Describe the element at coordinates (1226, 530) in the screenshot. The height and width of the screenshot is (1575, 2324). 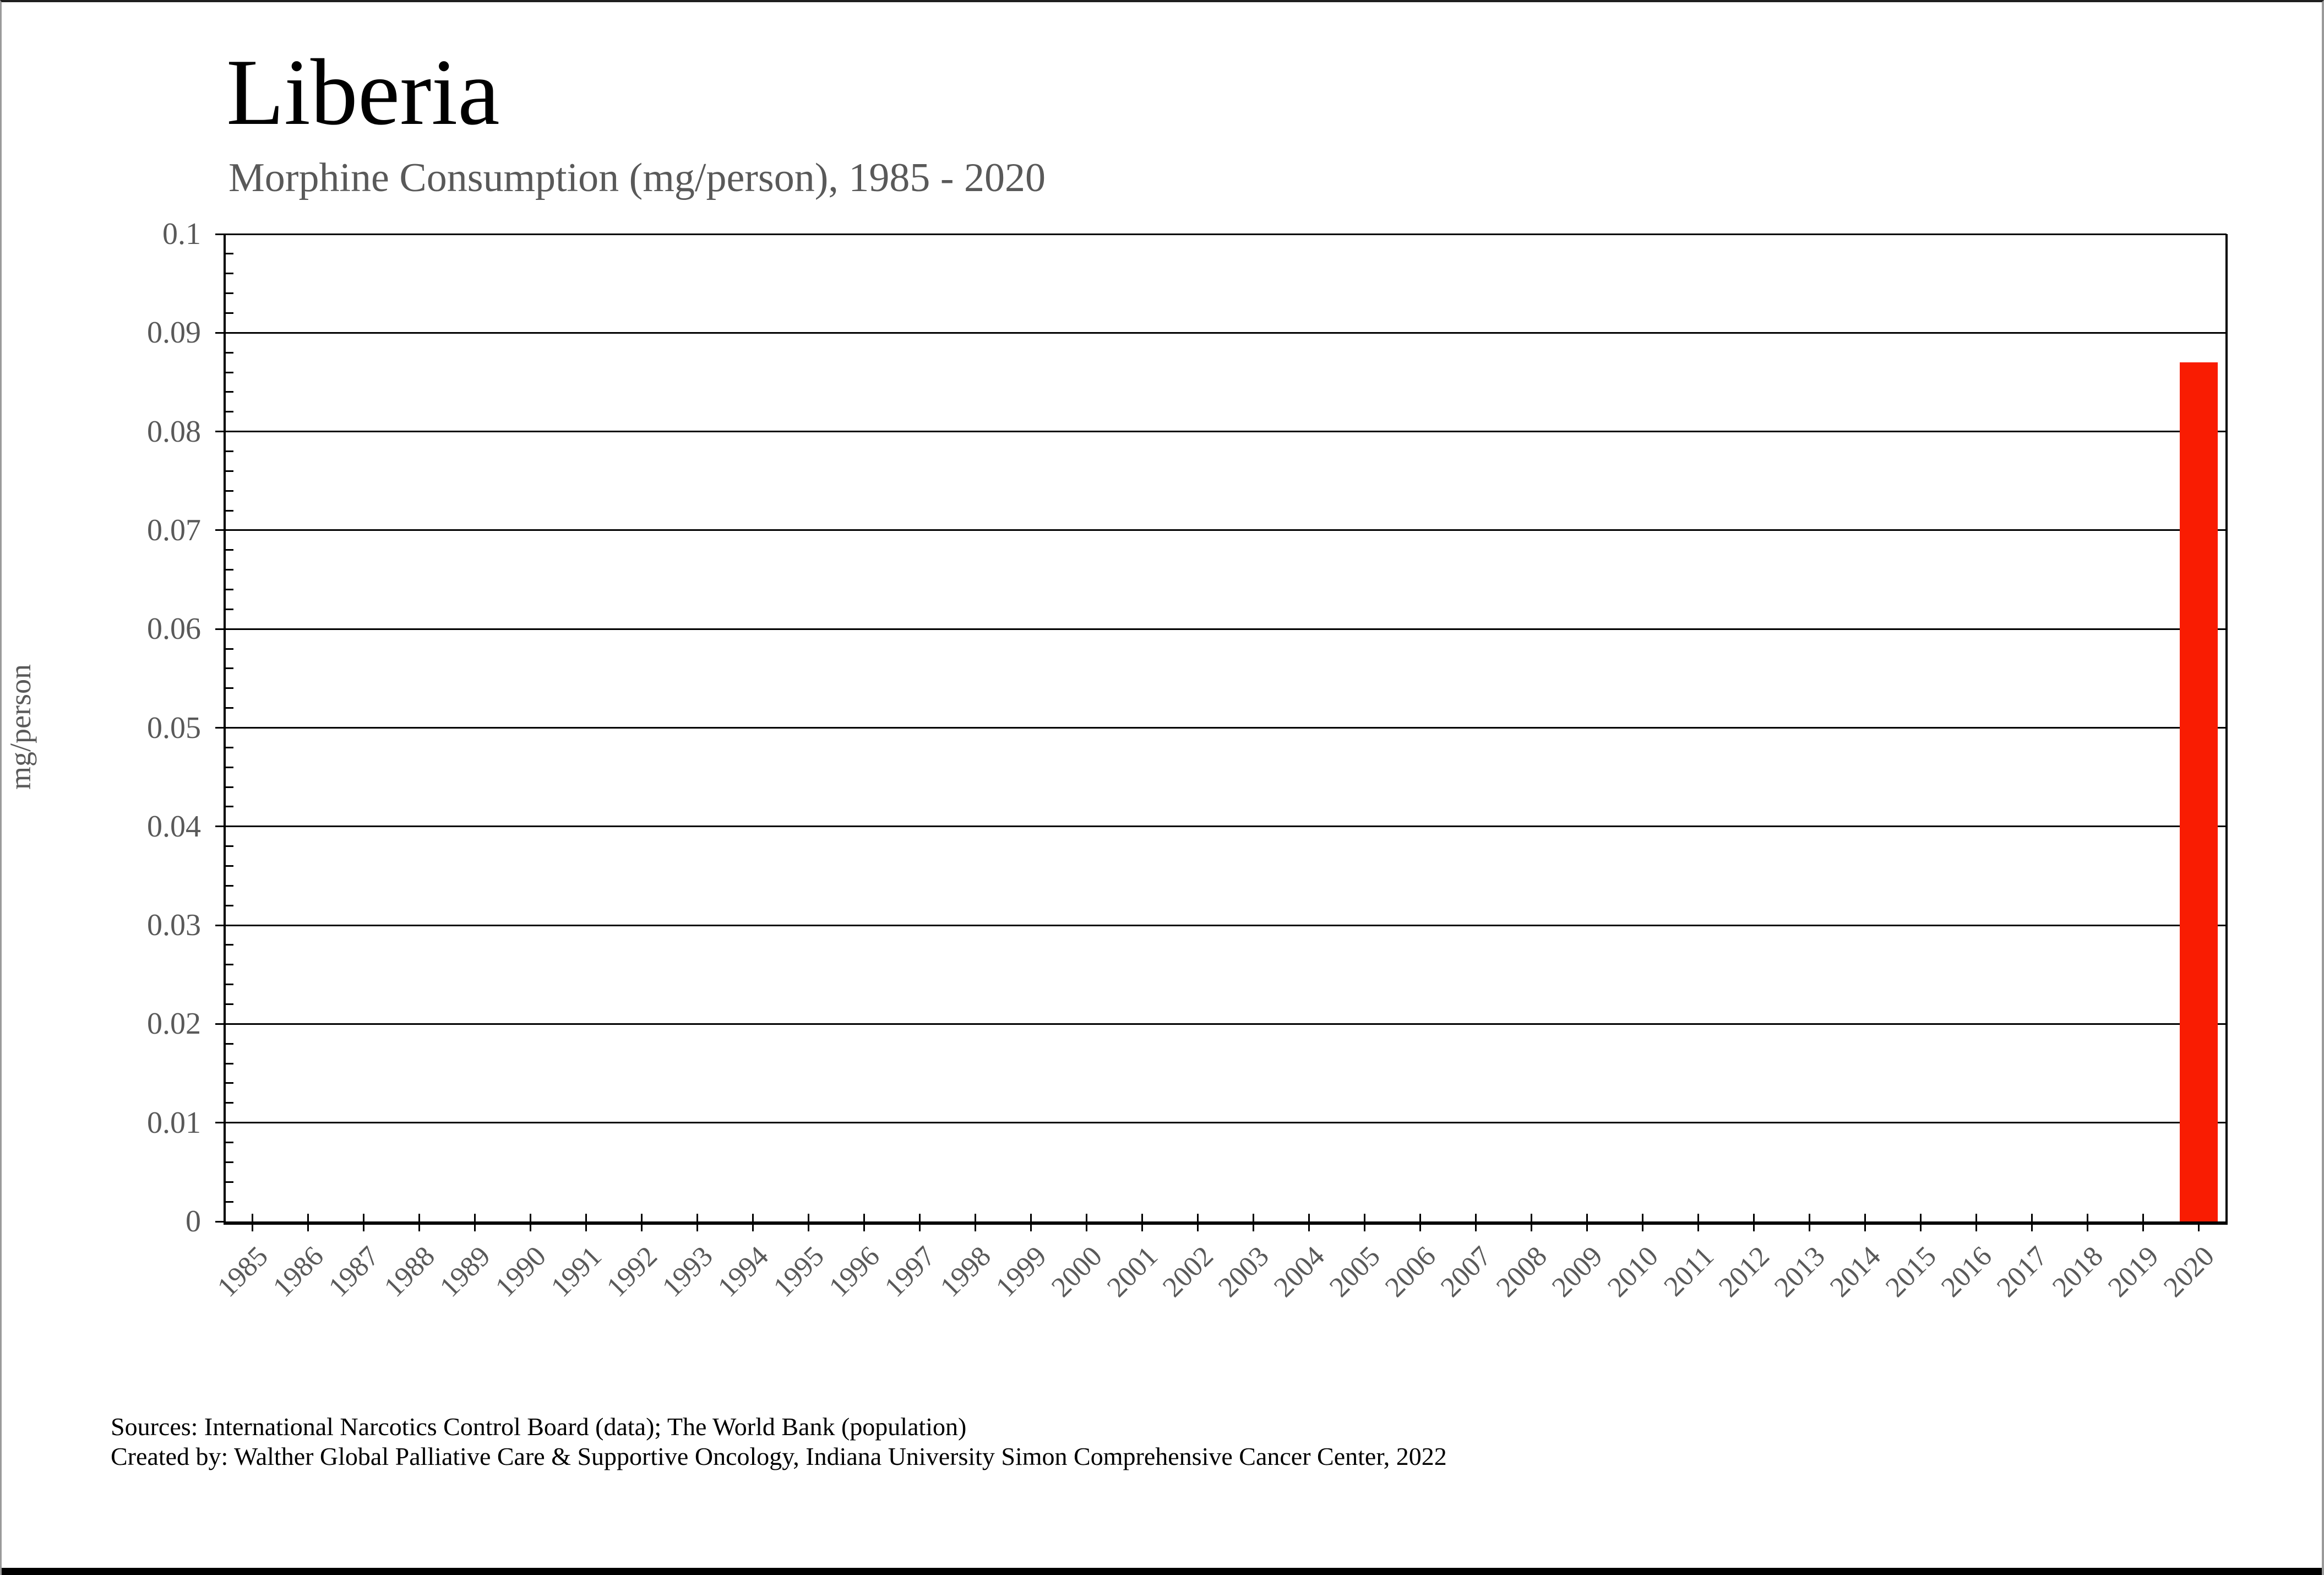
I see `gridline-0.07` at that location.